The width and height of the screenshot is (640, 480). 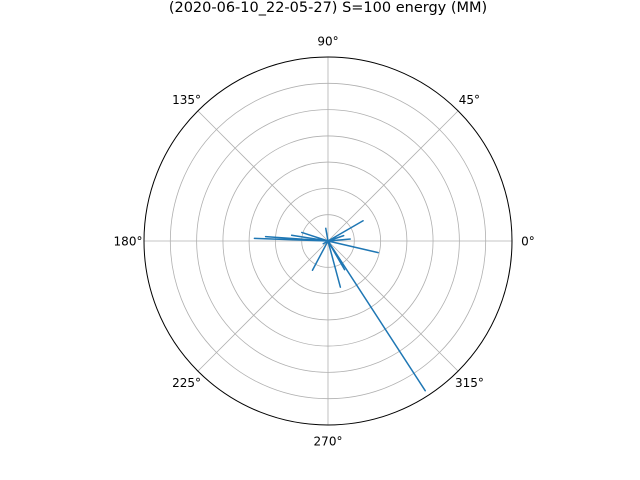 I want to click on angle-tick-label: 225°, so click(x=186, y=383).